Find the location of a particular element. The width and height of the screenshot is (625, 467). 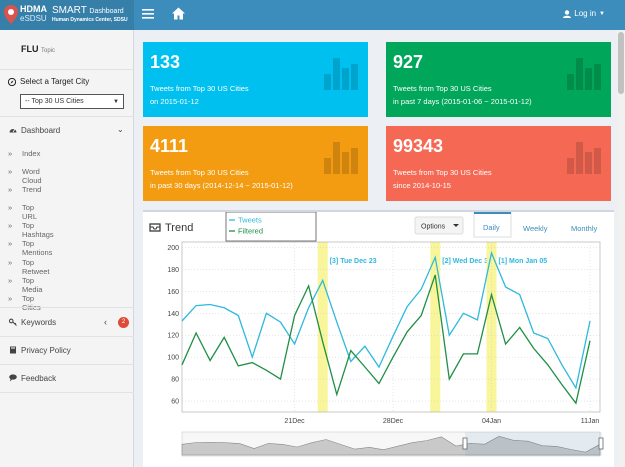

y-tick-label: 200 is located at coordinates (173, 248).